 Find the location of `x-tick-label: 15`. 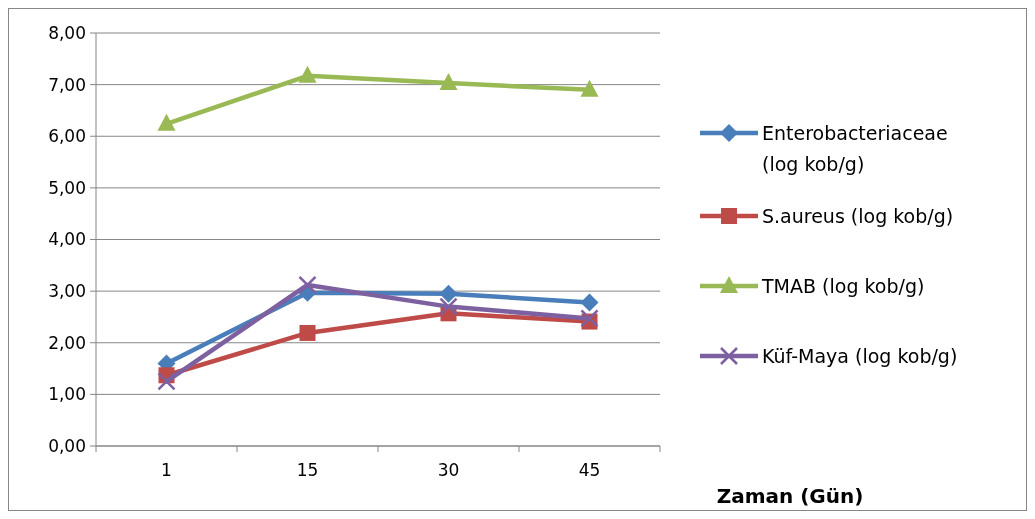

x-tick-label: 15 is located at coordinates (307, 470).